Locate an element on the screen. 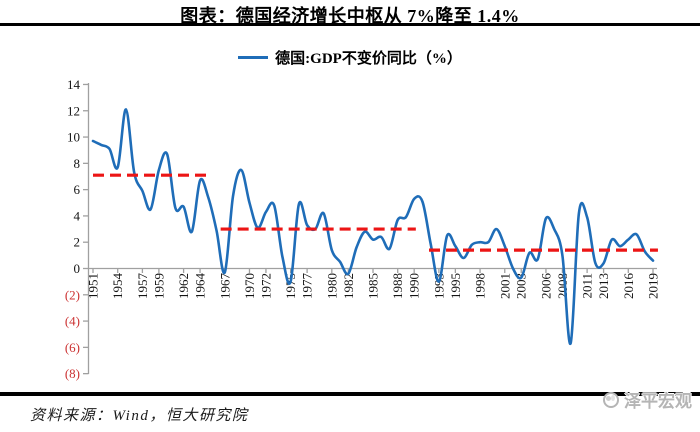 This screenshot has width=700, height=432. zeping-macro-logo: 泽平宏观 is located at coordinates (647, 399).